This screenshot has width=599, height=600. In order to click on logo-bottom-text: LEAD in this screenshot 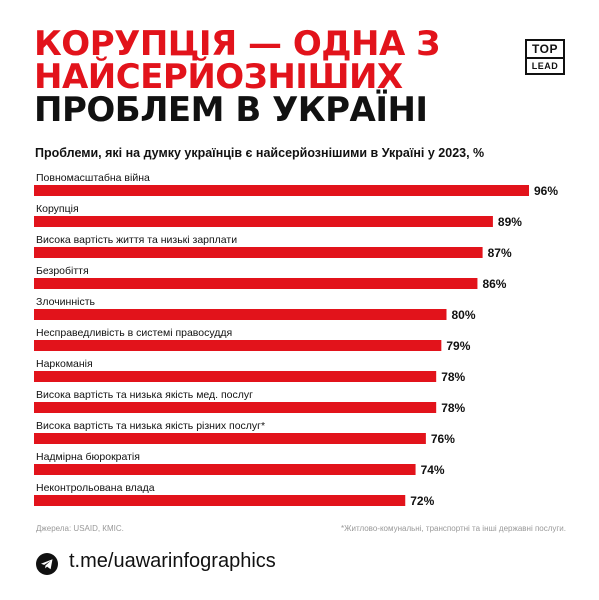, I will do `click(545, 66)`.